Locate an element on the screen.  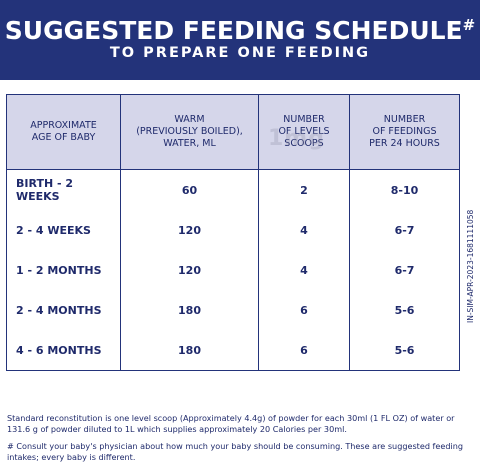
header-feedings: NUMBER OF FEEDINGS PER 24 HOURS is located at coordinates (404, 132).